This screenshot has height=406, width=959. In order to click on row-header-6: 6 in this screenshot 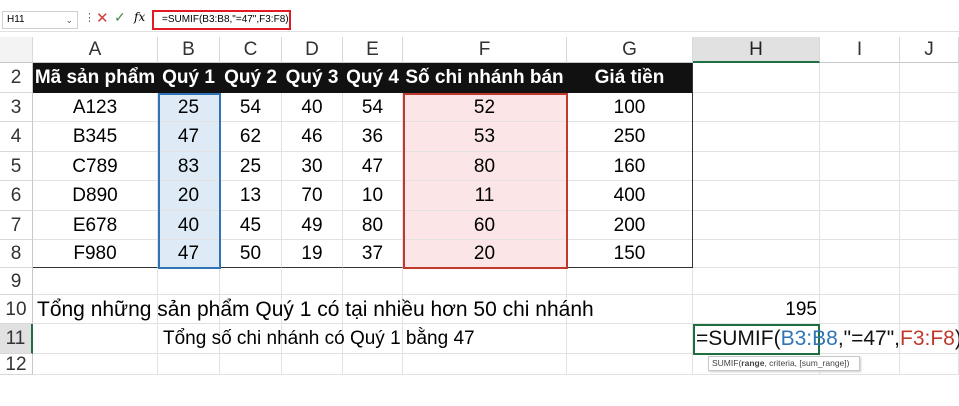, I will do `click(16, 196)`.